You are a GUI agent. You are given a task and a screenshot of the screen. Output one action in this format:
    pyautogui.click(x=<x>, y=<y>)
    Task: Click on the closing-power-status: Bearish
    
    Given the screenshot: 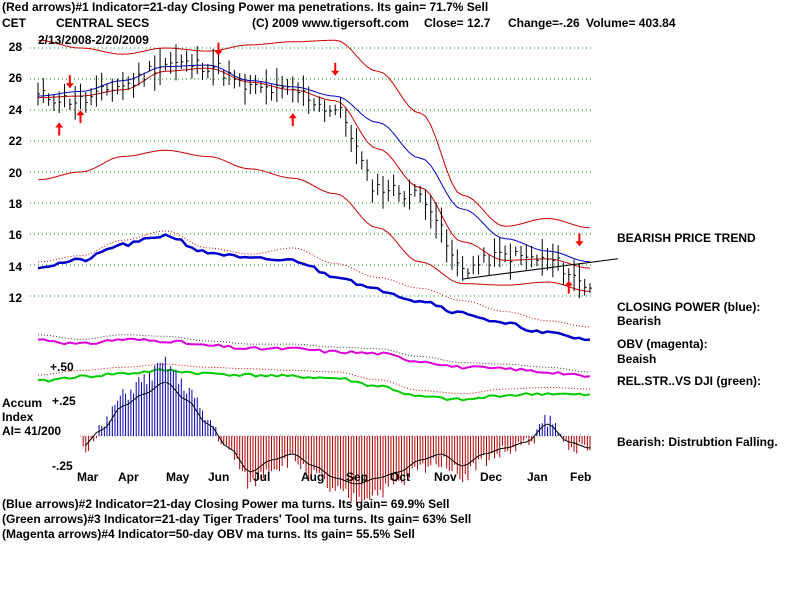 What is the action you would take?
    pyautogui.click(x=639, y=321)
    